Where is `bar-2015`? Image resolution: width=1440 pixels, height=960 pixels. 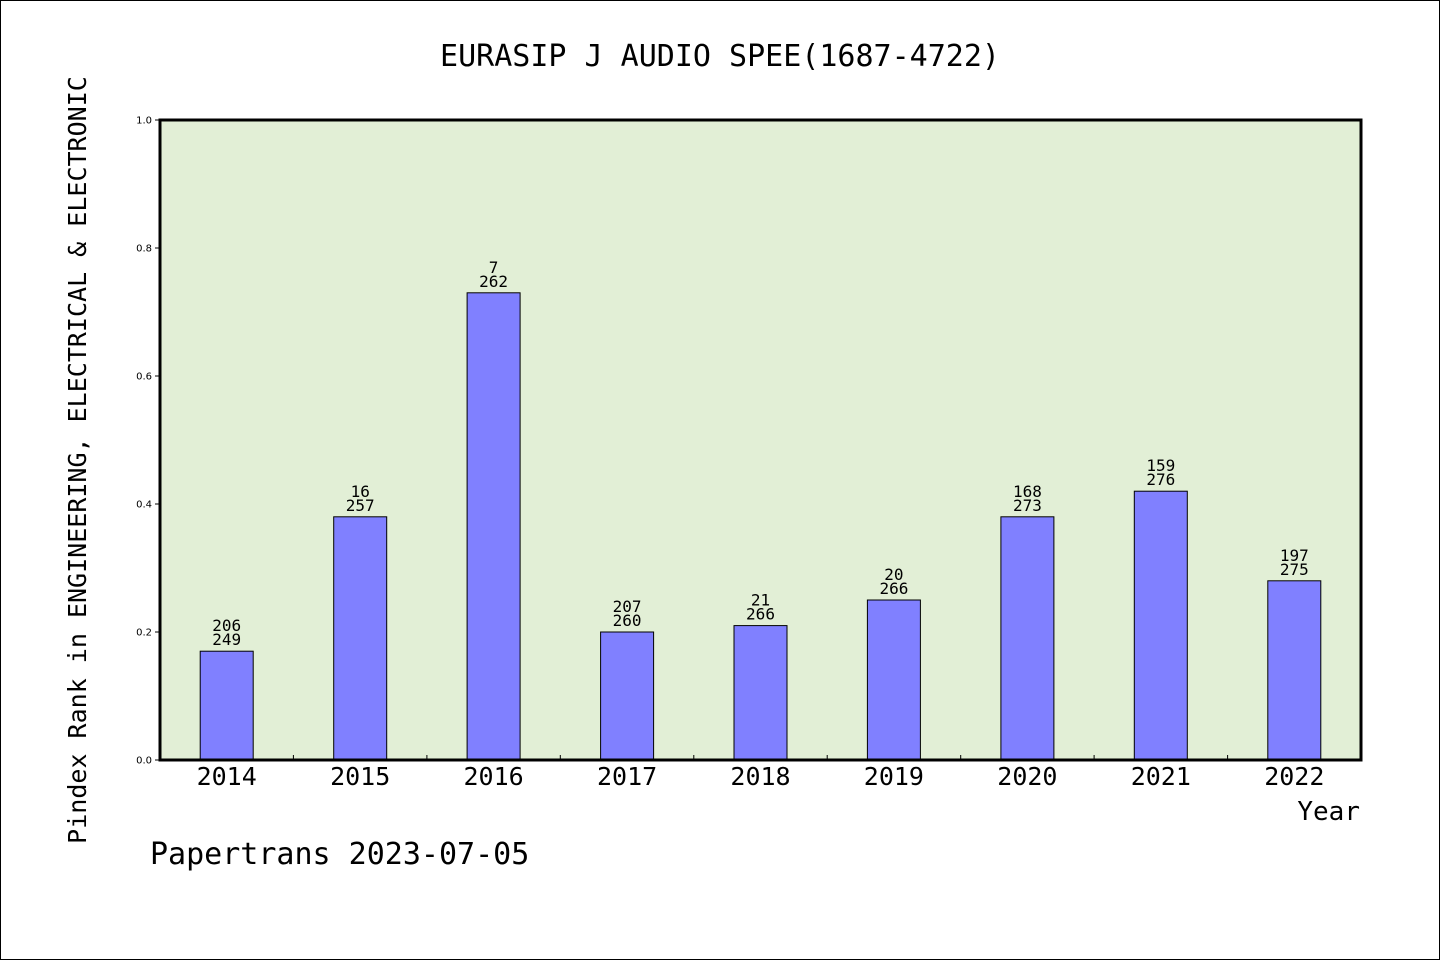
bar-2015 is located at coordinates (360, 638).